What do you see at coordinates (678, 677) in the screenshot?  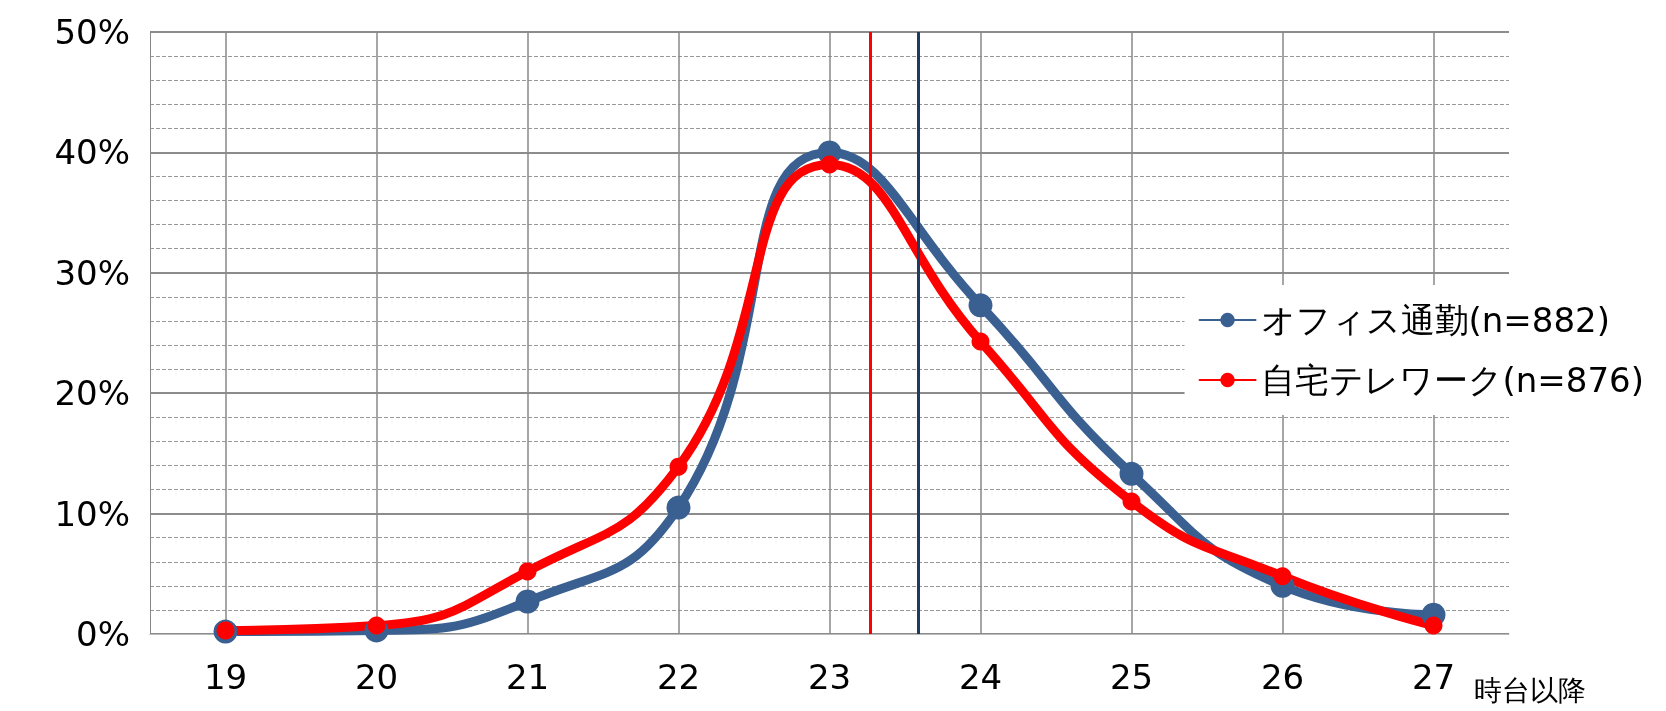 I see `x-tick-label: 22` at bounding box center [678, 677].